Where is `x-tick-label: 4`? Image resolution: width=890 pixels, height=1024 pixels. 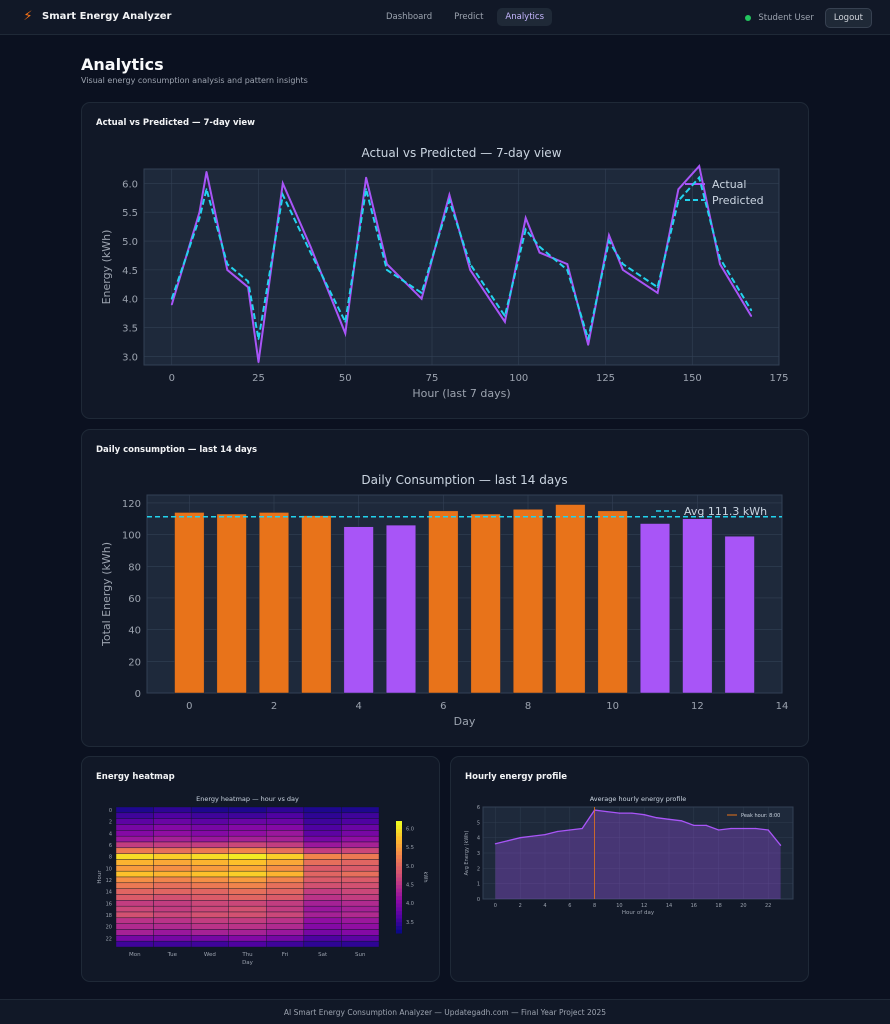
x-tick-label: 4 is located at coordinates (358, 706).